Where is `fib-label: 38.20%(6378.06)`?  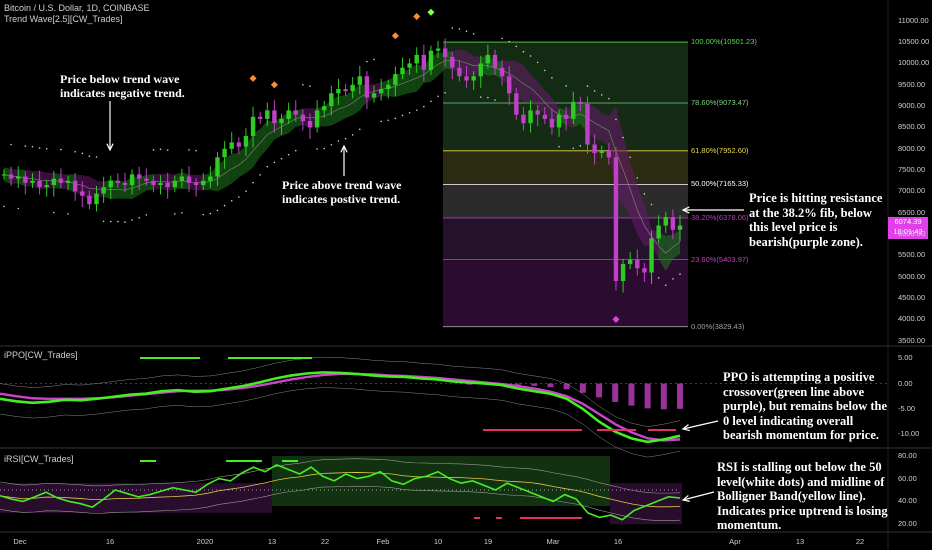
fib-label: 38.20%(6378.06) is located at coordinates (720, 217).